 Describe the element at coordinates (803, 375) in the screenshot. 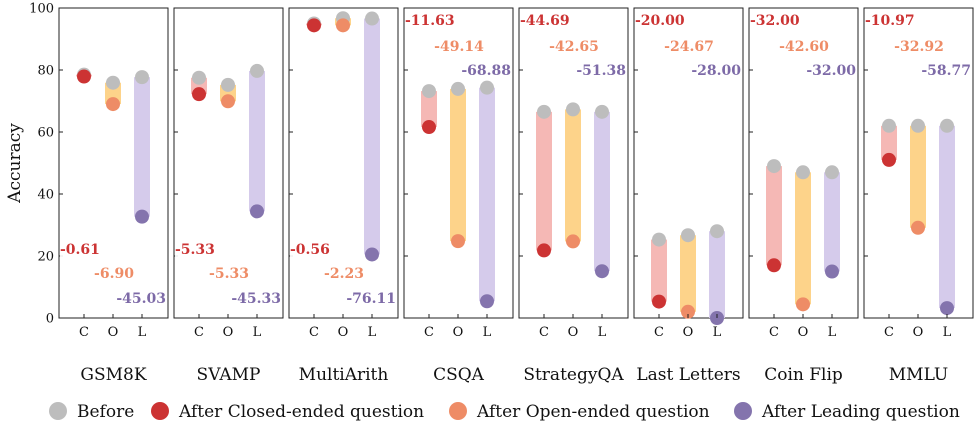

I see `dataset-name: Coin Flip` at that location.